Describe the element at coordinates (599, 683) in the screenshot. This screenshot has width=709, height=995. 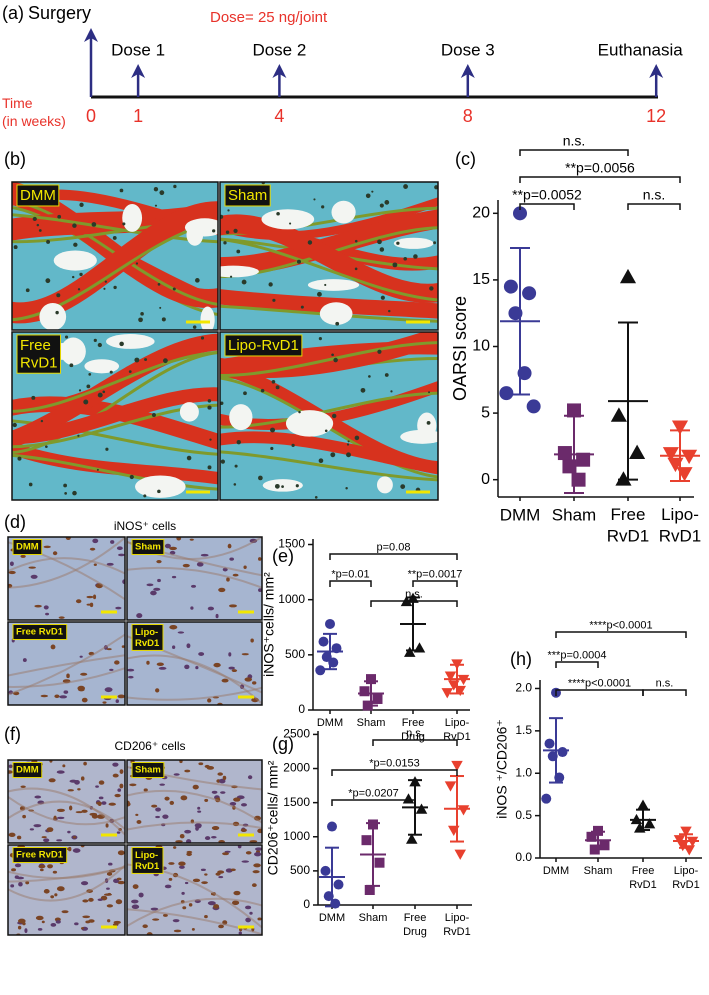
I see `significance-label: ****p<0.0001` at that location.